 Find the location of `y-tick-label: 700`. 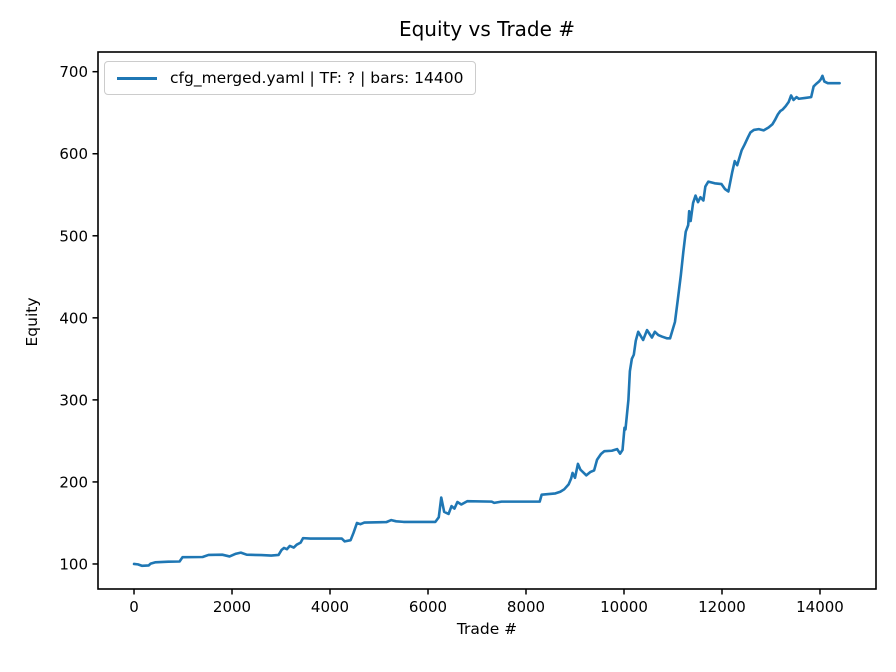

y-tick-label: 700 is located at coordinates (73, 72).